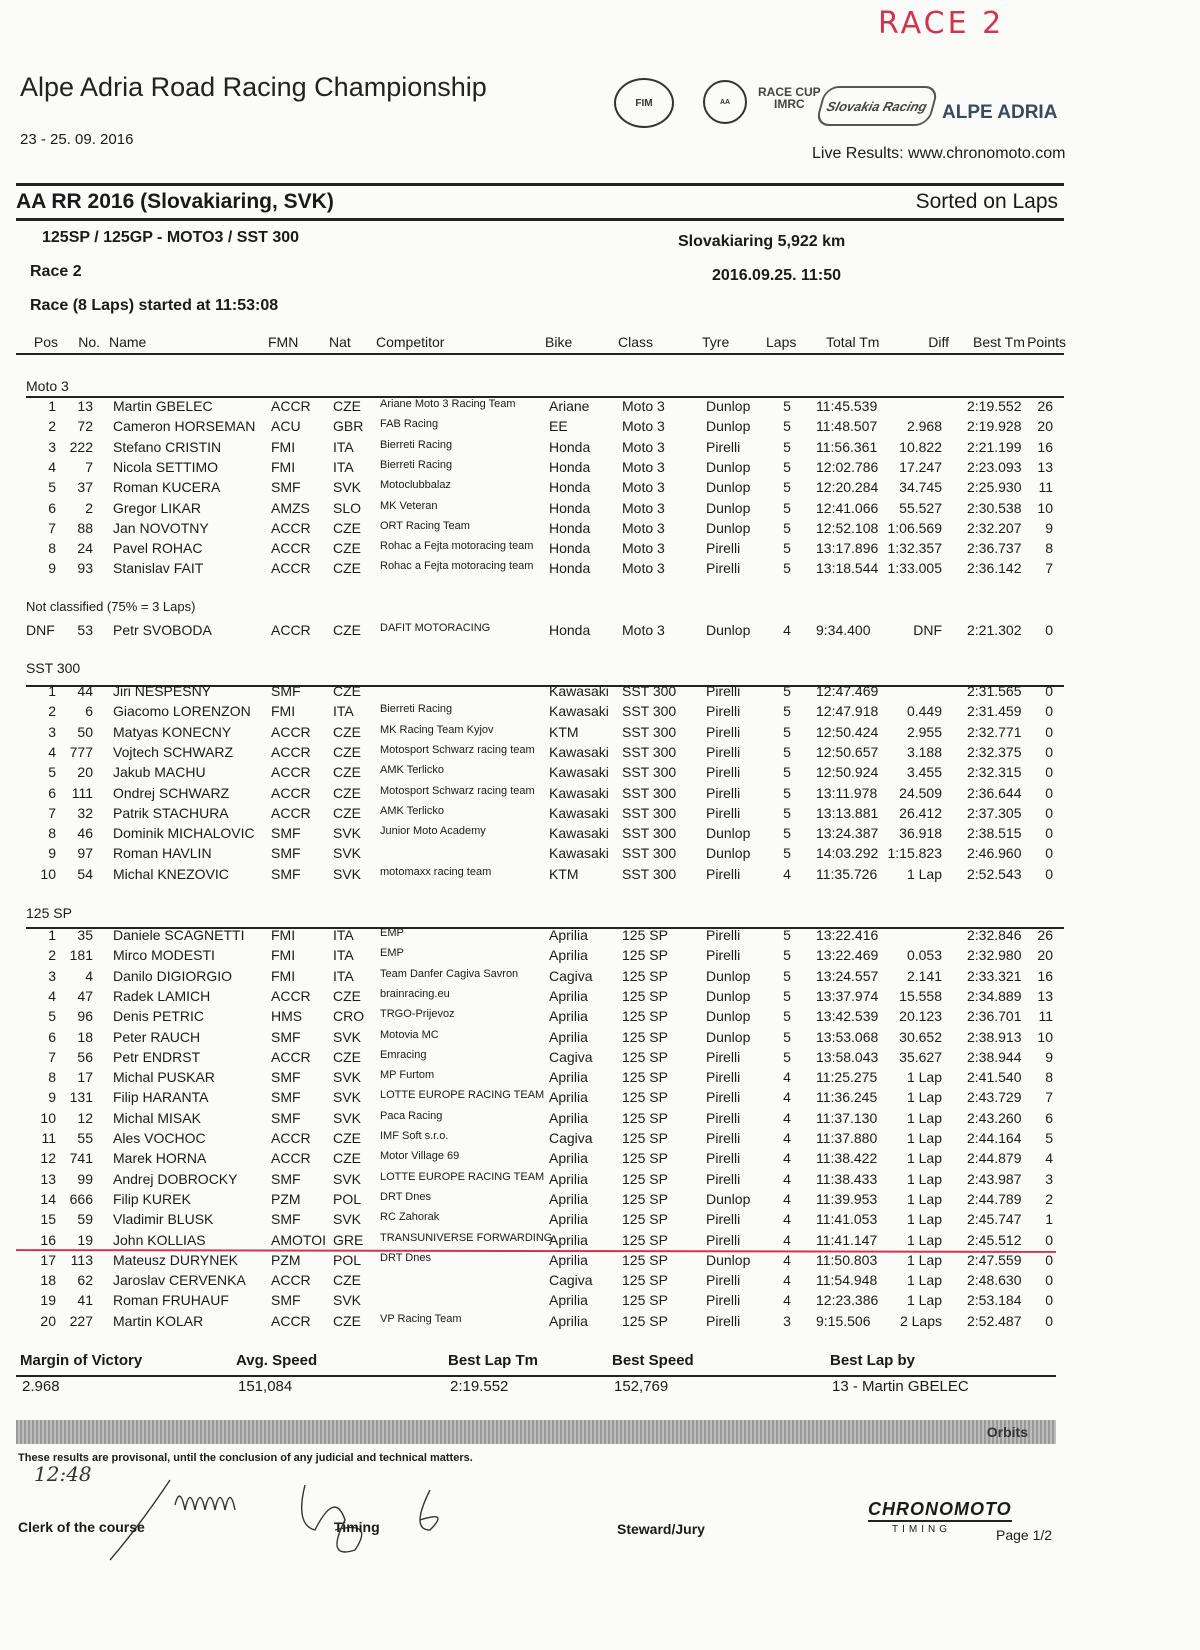  What do you see at coordinates (994, 1179) in the screenshot?
I see `cell-best-time: 2:43.987` at bounding box center [994, 1179].